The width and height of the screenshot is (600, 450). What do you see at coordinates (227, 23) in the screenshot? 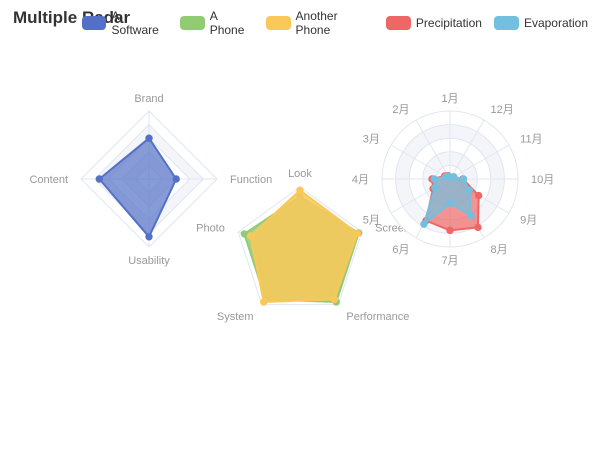
I see `legend-label: A Phone` at bounding box center [227, 23].